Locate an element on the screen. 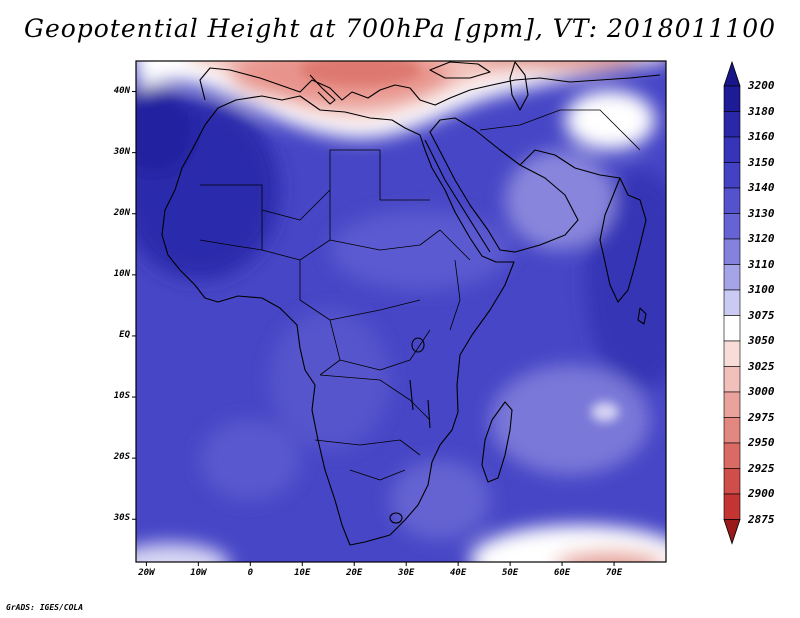 This screenshot has width=800, height=618. lesotho-border is located at coordinates (396, 518).